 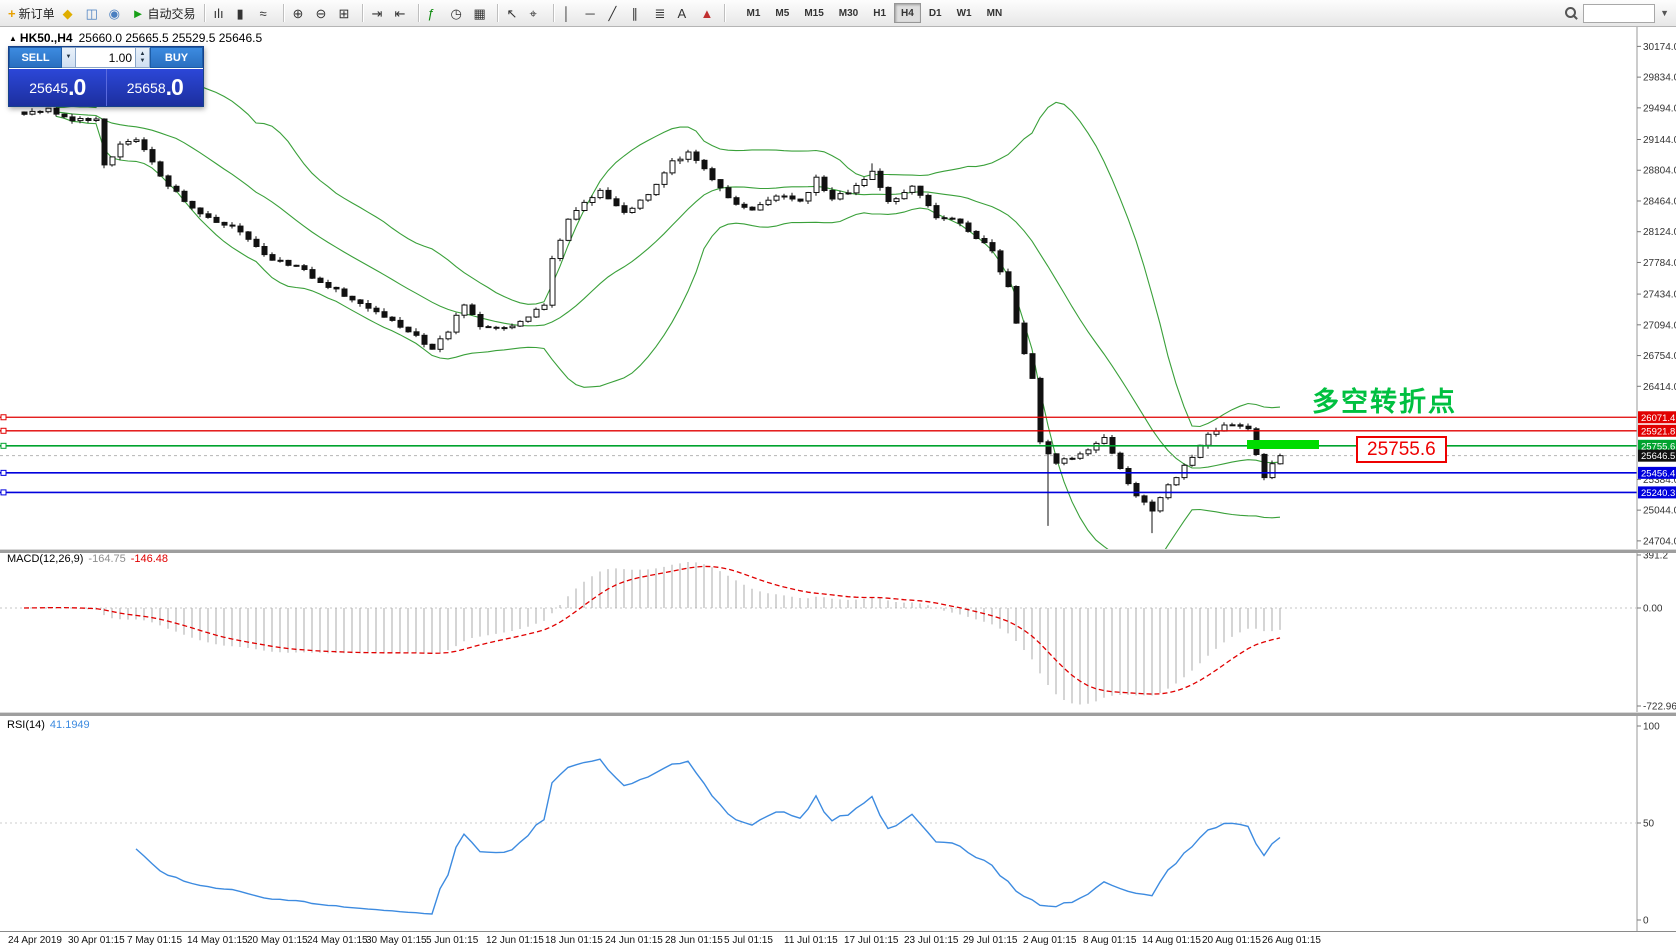 I want to click on tile-windows-button: ⊞, so click(x=346, y=13).